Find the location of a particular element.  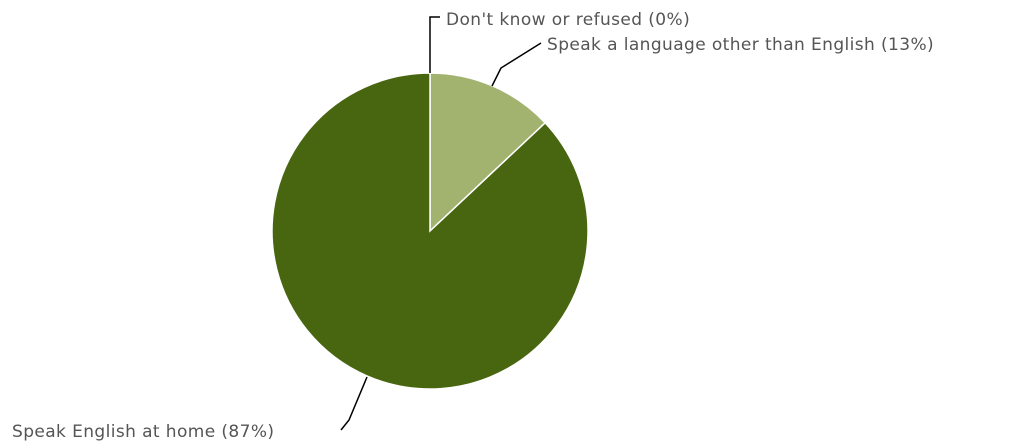

slice-label-dont-know: Don't know or refused (0%) is located at coordinates (568, 20).